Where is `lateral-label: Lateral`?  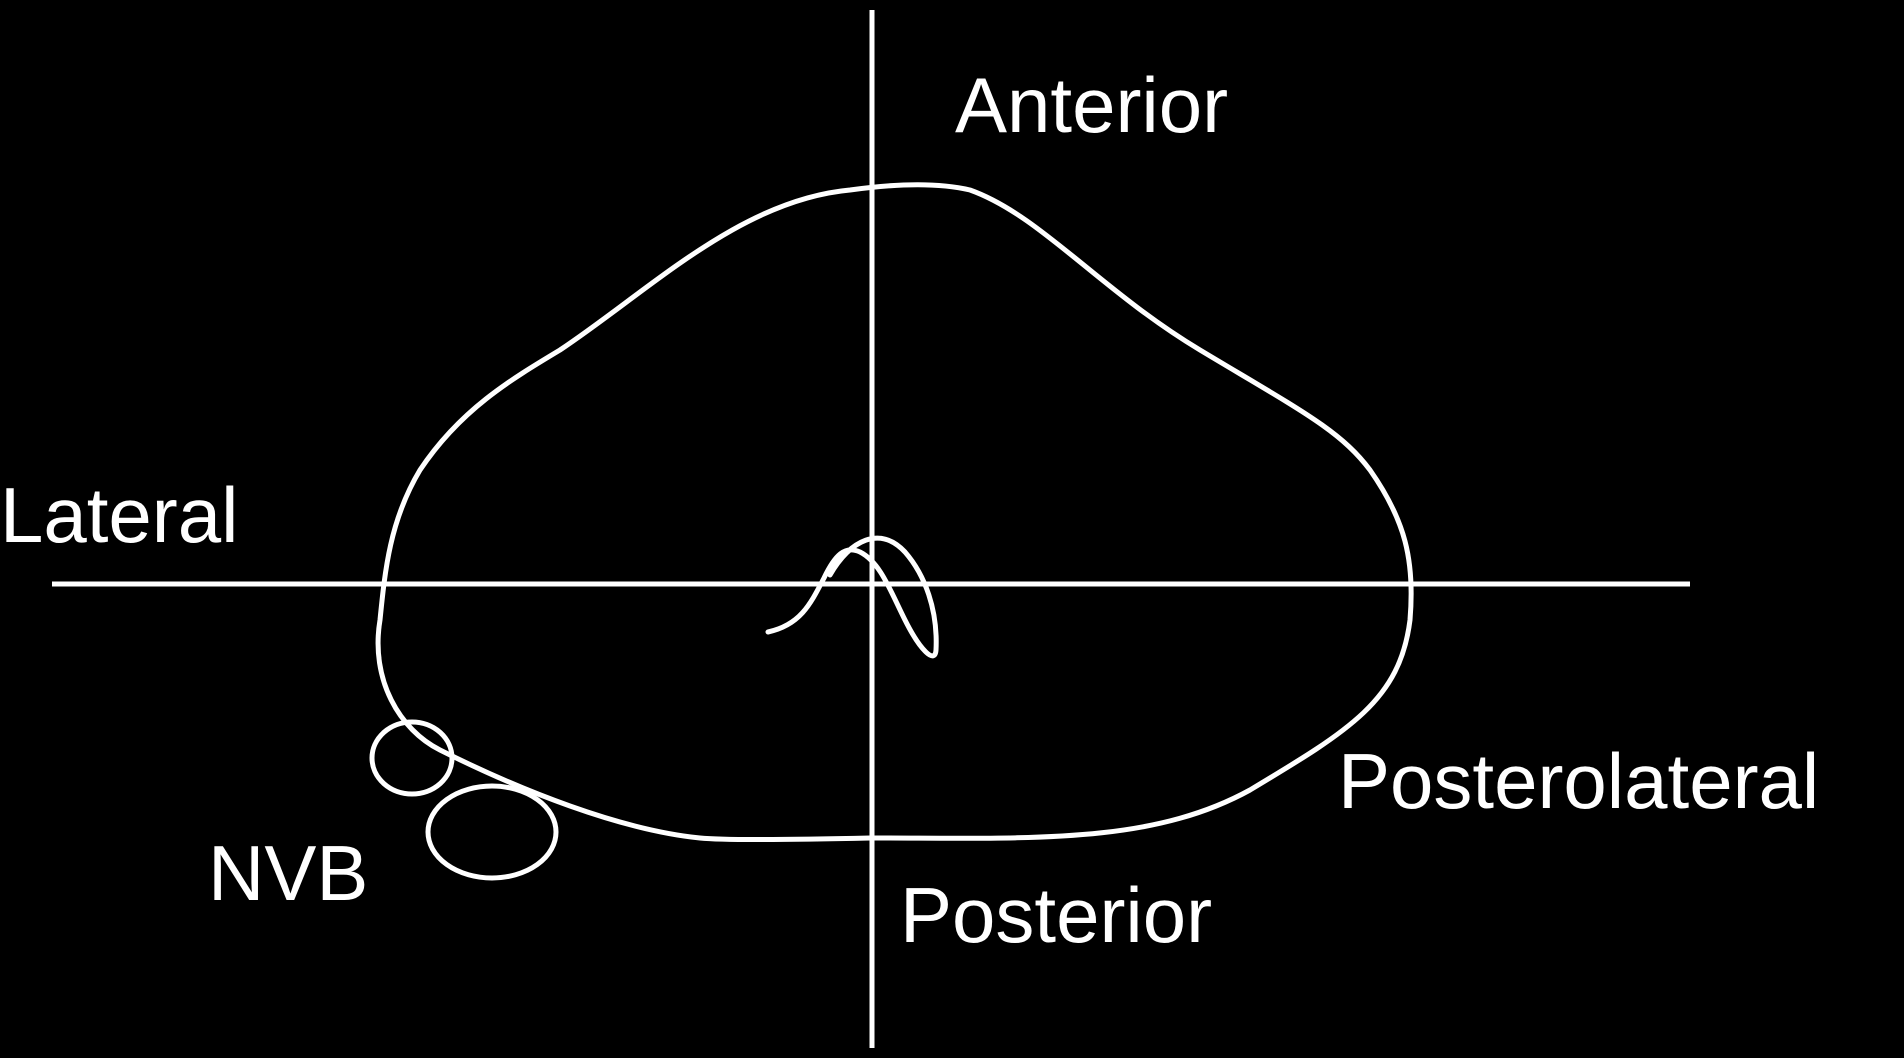
lateral-label: Lateral is located at coordinates (119, 515).